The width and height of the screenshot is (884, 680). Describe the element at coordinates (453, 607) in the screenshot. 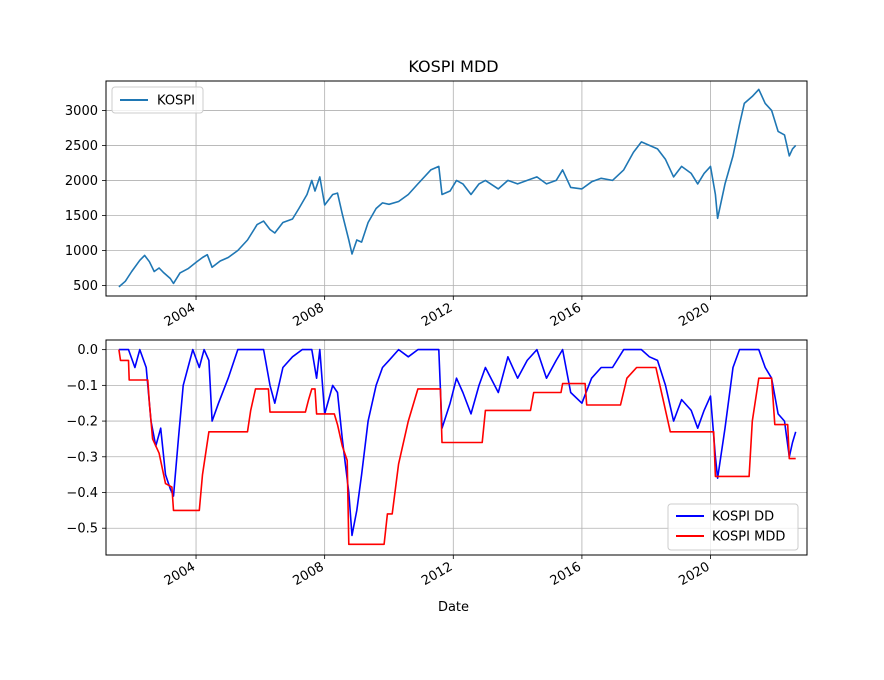

I see `x-axis-label: Date` at that location.